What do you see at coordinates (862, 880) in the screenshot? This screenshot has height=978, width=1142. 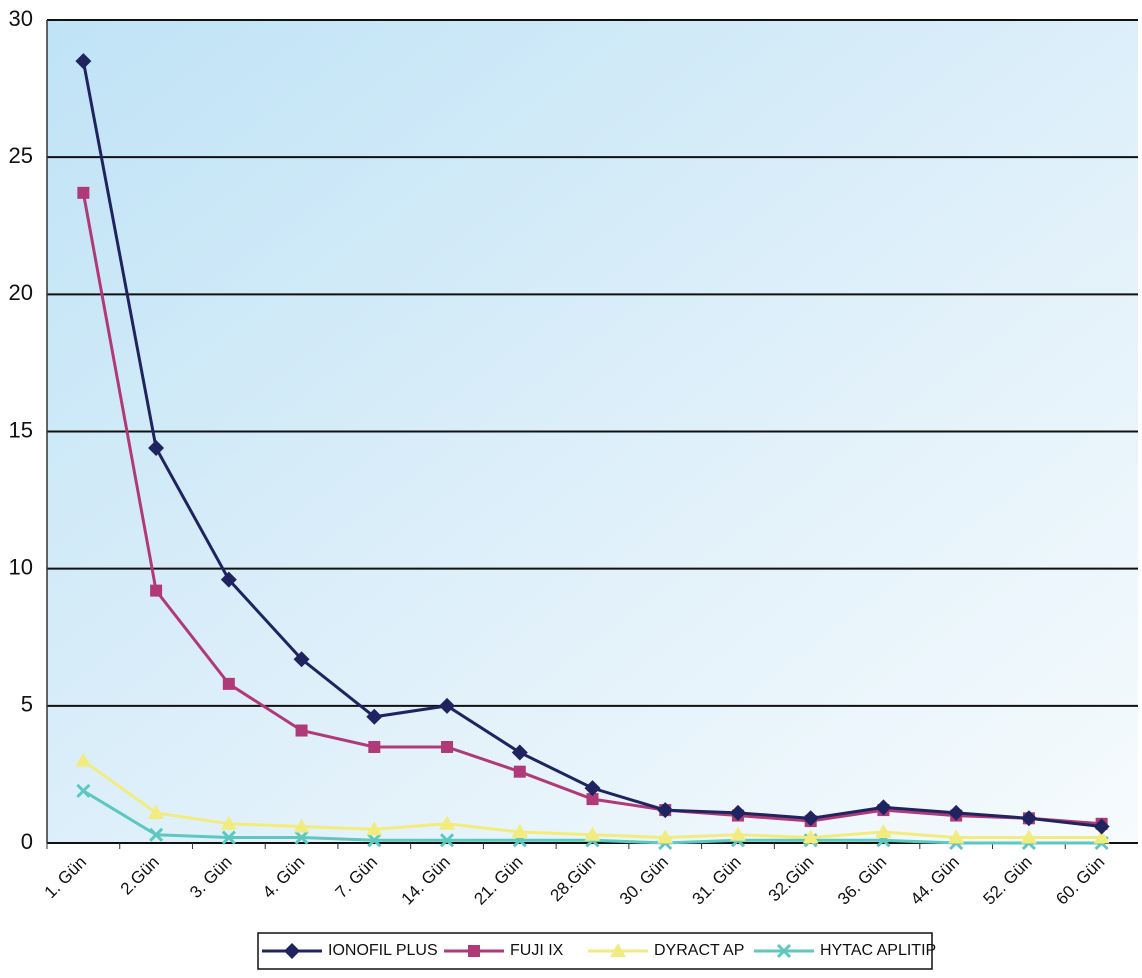 I see `x-tick-label: 36. Gün` at bounding box center [862, 880].